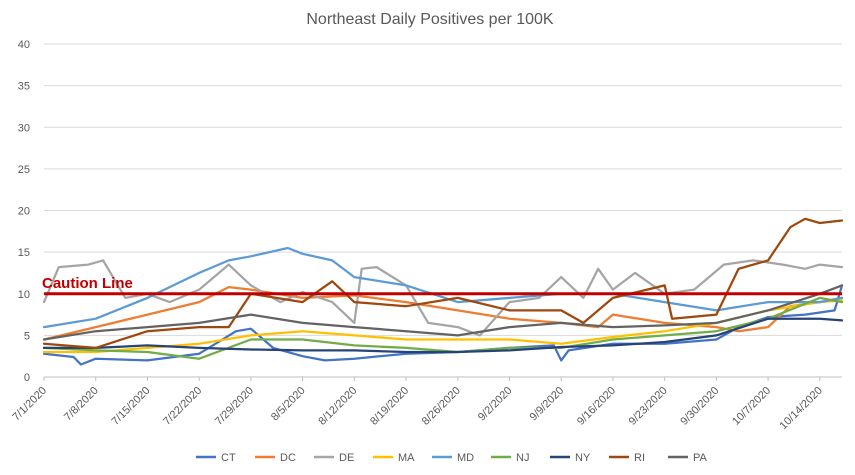 This screenshot has height=475, width=855. I want to click on y-axis: 0 5 10 15 20 25 30 35 40, so click(24, 211).